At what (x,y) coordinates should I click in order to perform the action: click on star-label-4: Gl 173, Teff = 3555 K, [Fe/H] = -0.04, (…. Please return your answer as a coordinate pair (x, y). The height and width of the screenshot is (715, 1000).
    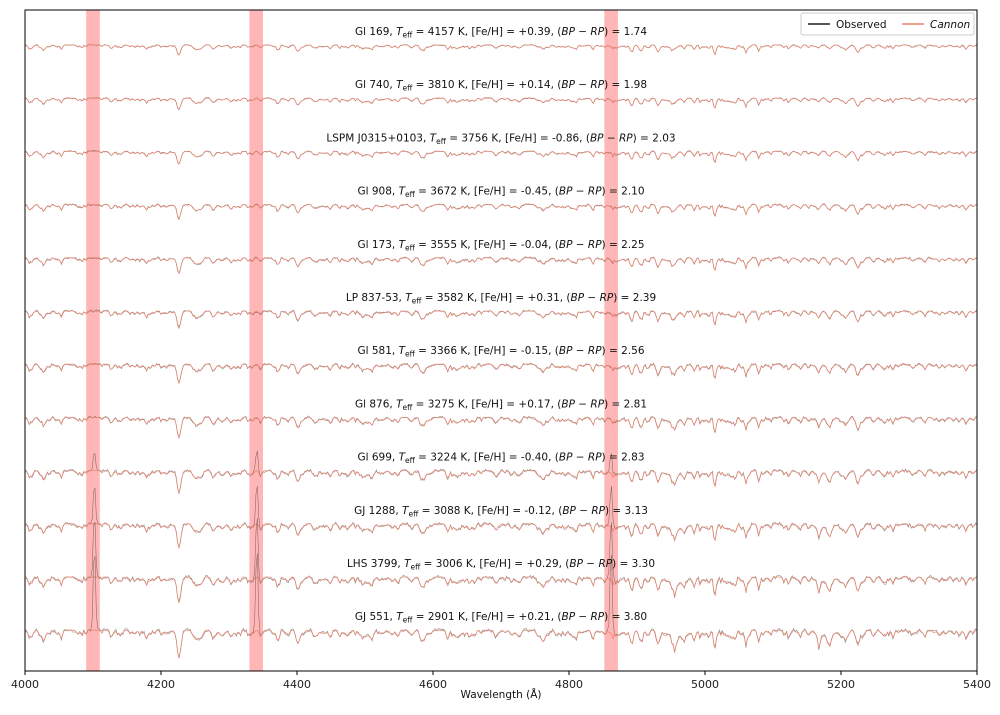
    Looking at the image, I should click on (500, 246).